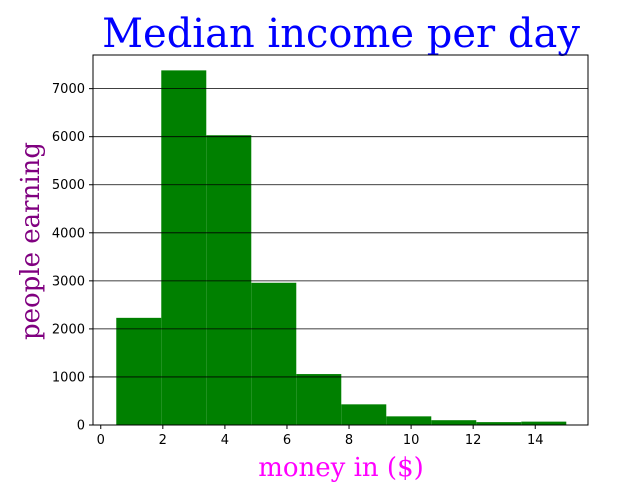 This screenshot has width=640, height=498. Describe the element at coordinates (81, 426) in the screenshot. I see `y-tick-label-0: 0` at that location.